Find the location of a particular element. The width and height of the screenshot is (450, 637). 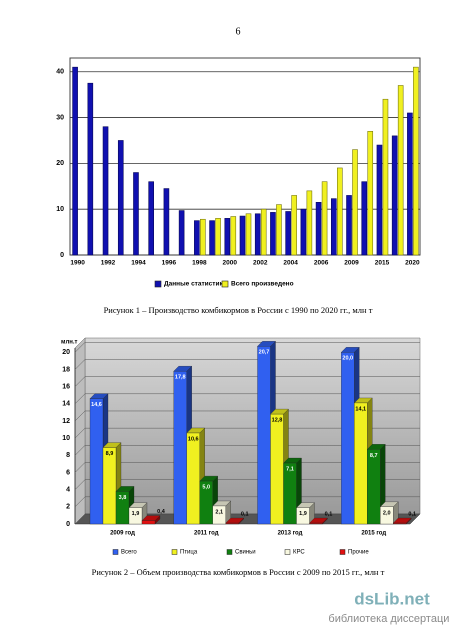

side-wall is located at coordinates (80, 431).